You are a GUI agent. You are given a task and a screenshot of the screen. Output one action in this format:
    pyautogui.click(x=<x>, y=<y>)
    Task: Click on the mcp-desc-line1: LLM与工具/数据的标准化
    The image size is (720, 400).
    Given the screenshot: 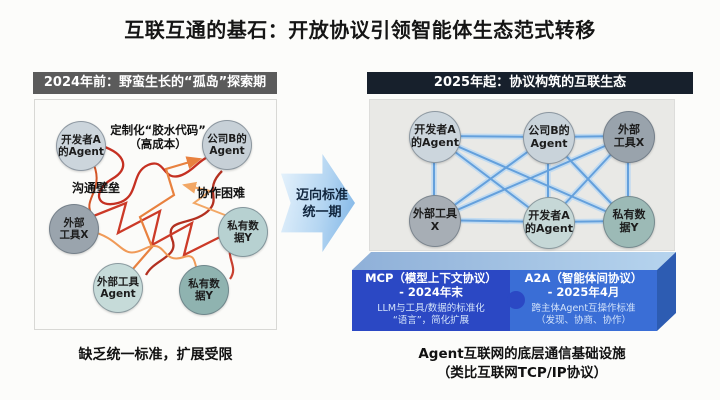 What is the action you would take?
    pyautogui.click(x=431, y=308)
    